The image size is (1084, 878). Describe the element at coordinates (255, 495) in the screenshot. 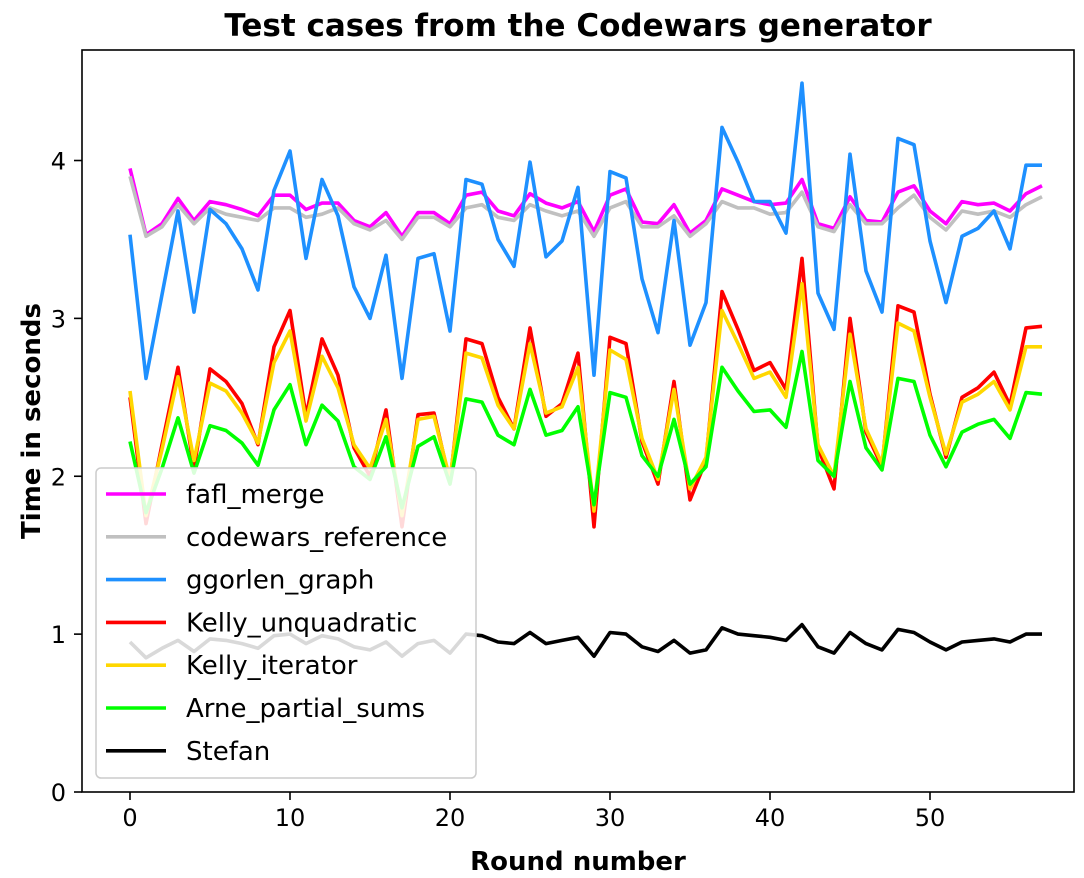

I see `legend-label: fafl_merge` at that location.